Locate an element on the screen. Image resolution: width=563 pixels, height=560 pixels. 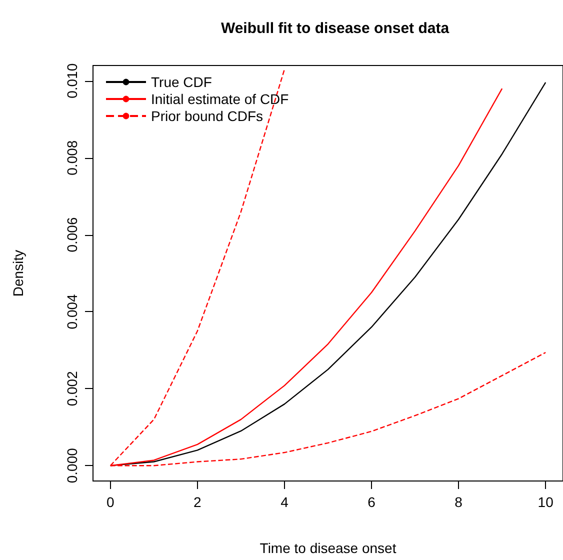
x-tick-label: 10 is located at coordinates (546, 502).